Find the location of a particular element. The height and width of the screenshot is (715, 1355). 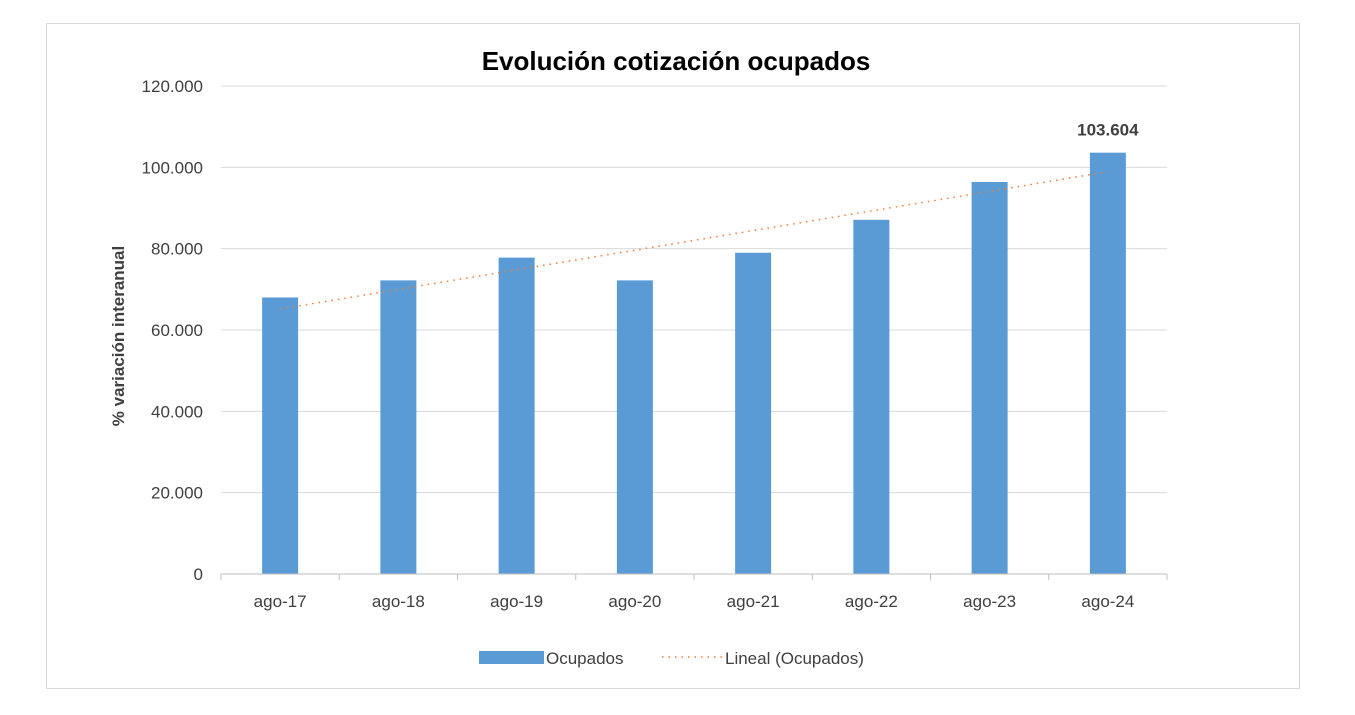

y-tick-label: 0 is located at coordinates (198, 574).